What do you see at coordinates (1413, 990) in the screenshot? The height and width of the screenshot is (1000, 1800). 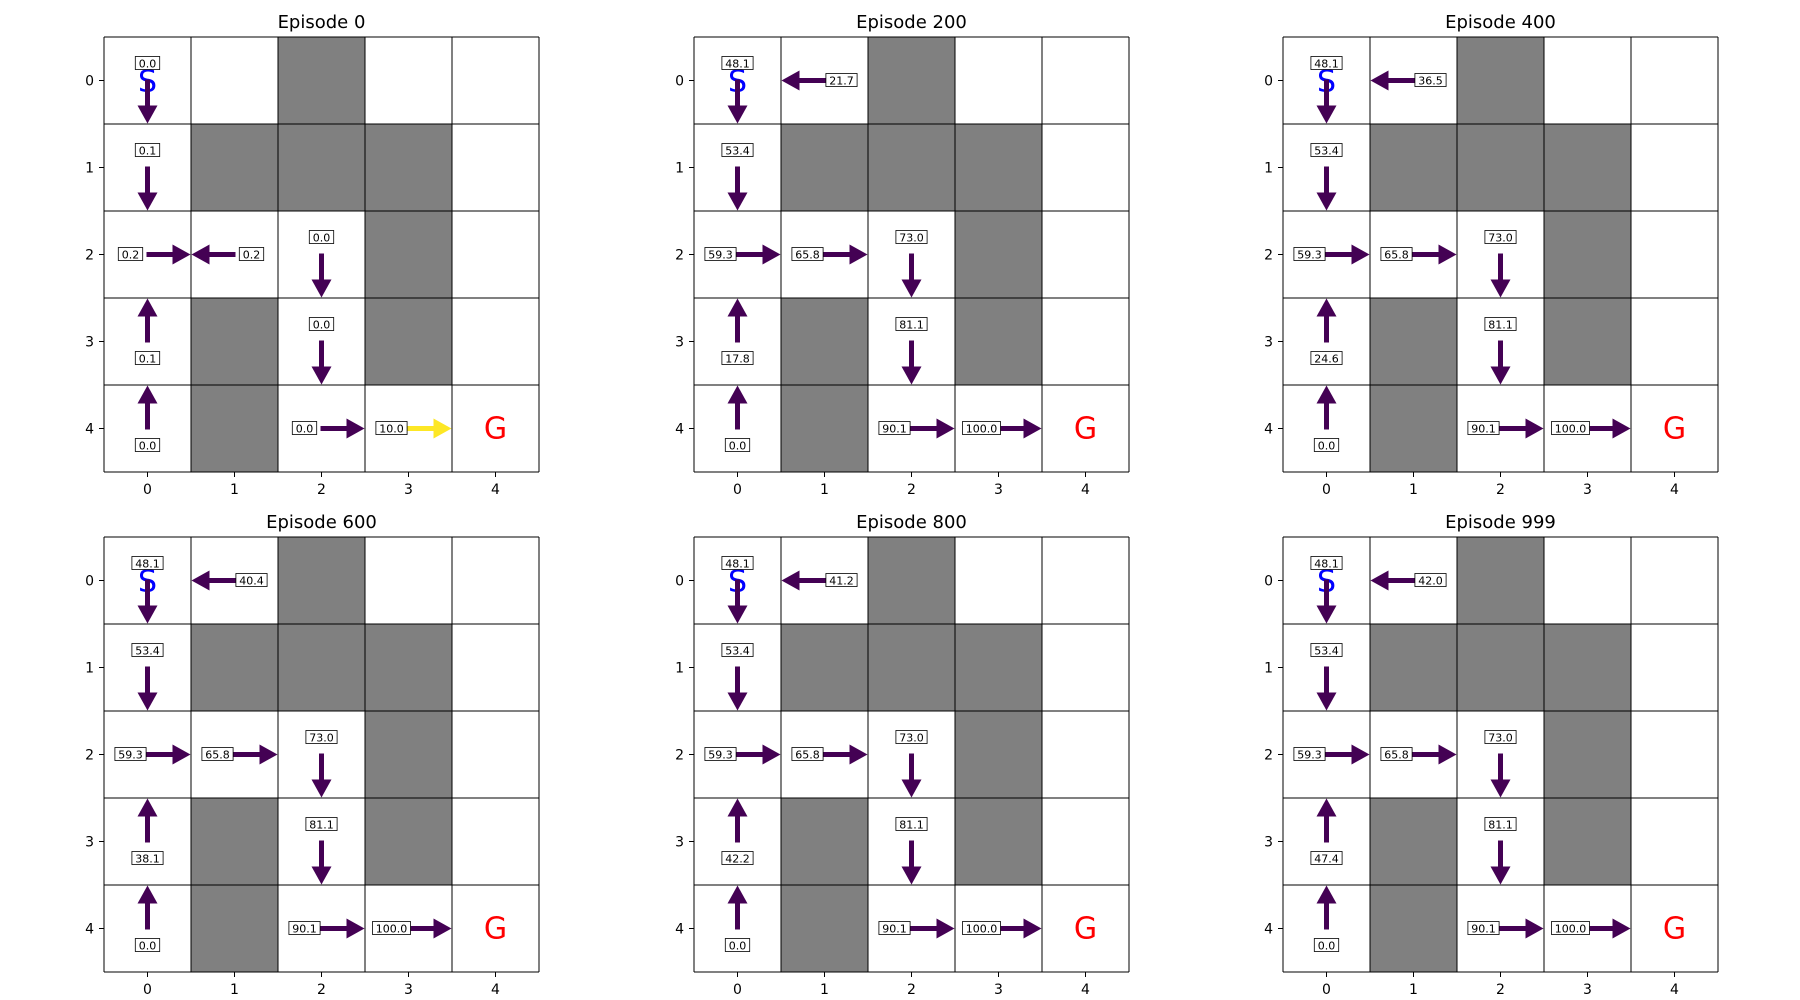 I see `x-tick-label: 1` at bounding box center [1413, 990].